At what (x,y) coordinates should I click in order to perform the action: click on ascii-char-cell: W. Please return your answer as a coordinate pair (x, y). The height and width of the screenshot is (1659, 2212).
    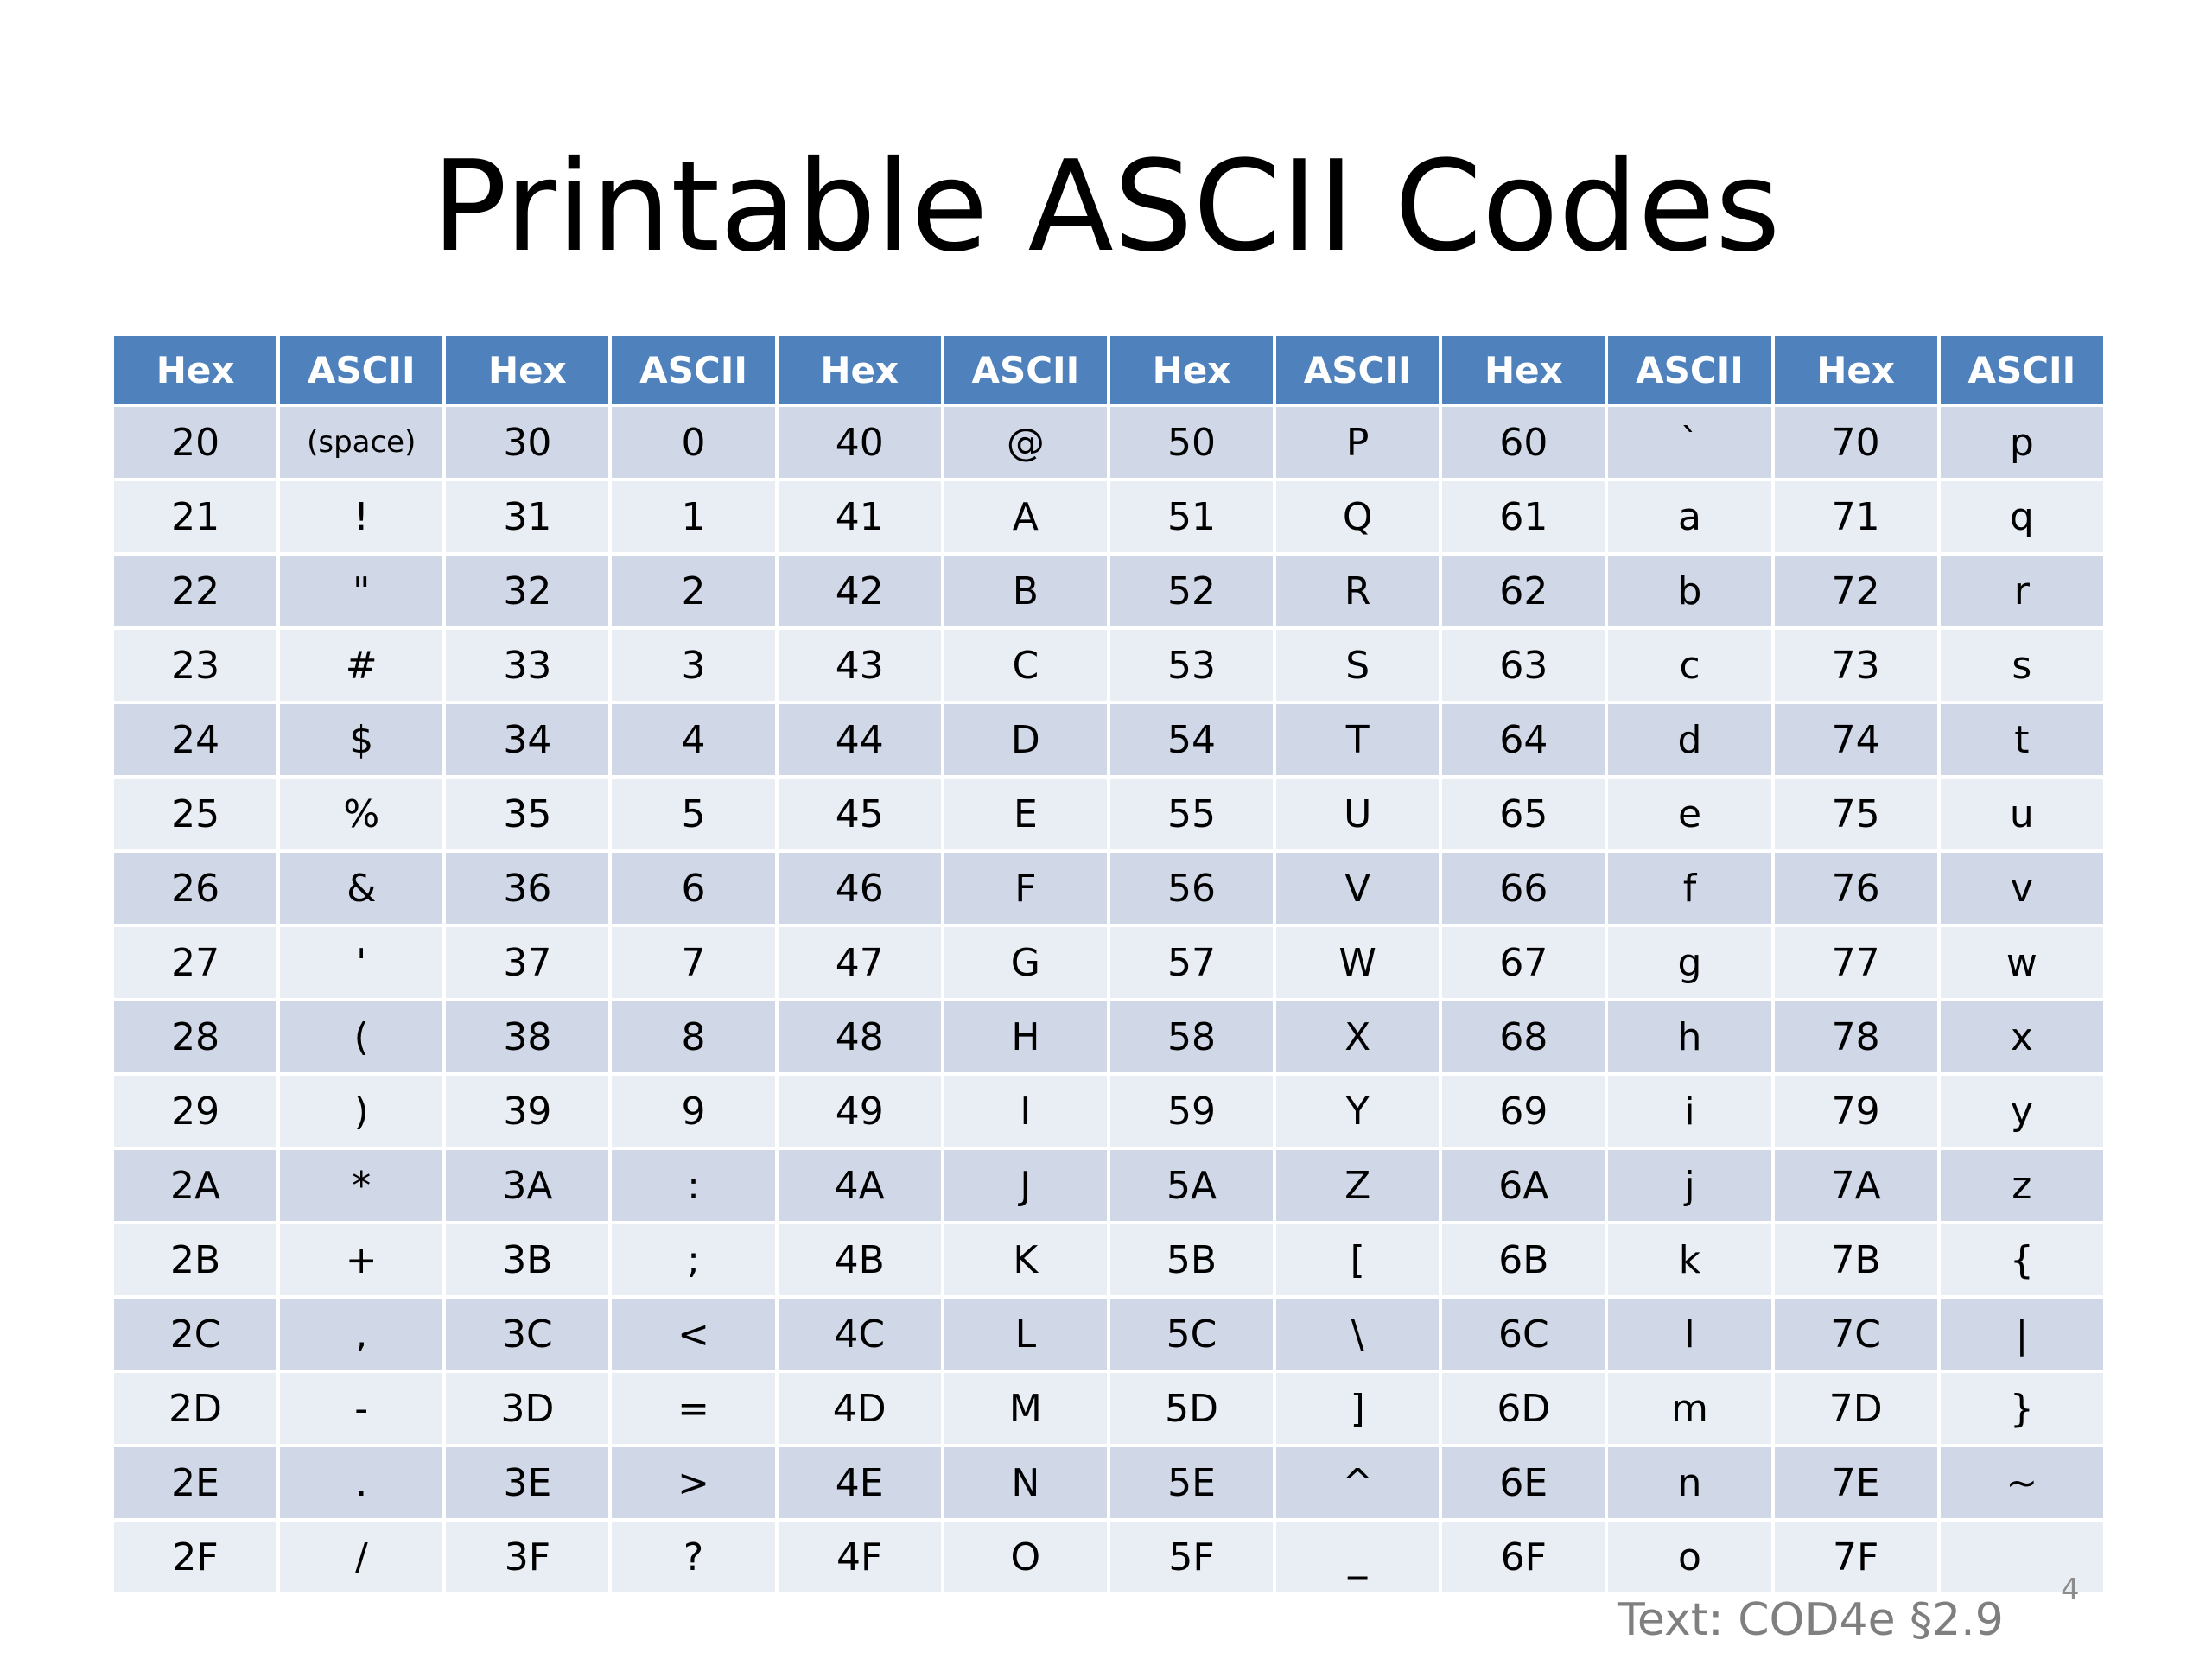
    Looking at the image, I should click on (1358, 963).